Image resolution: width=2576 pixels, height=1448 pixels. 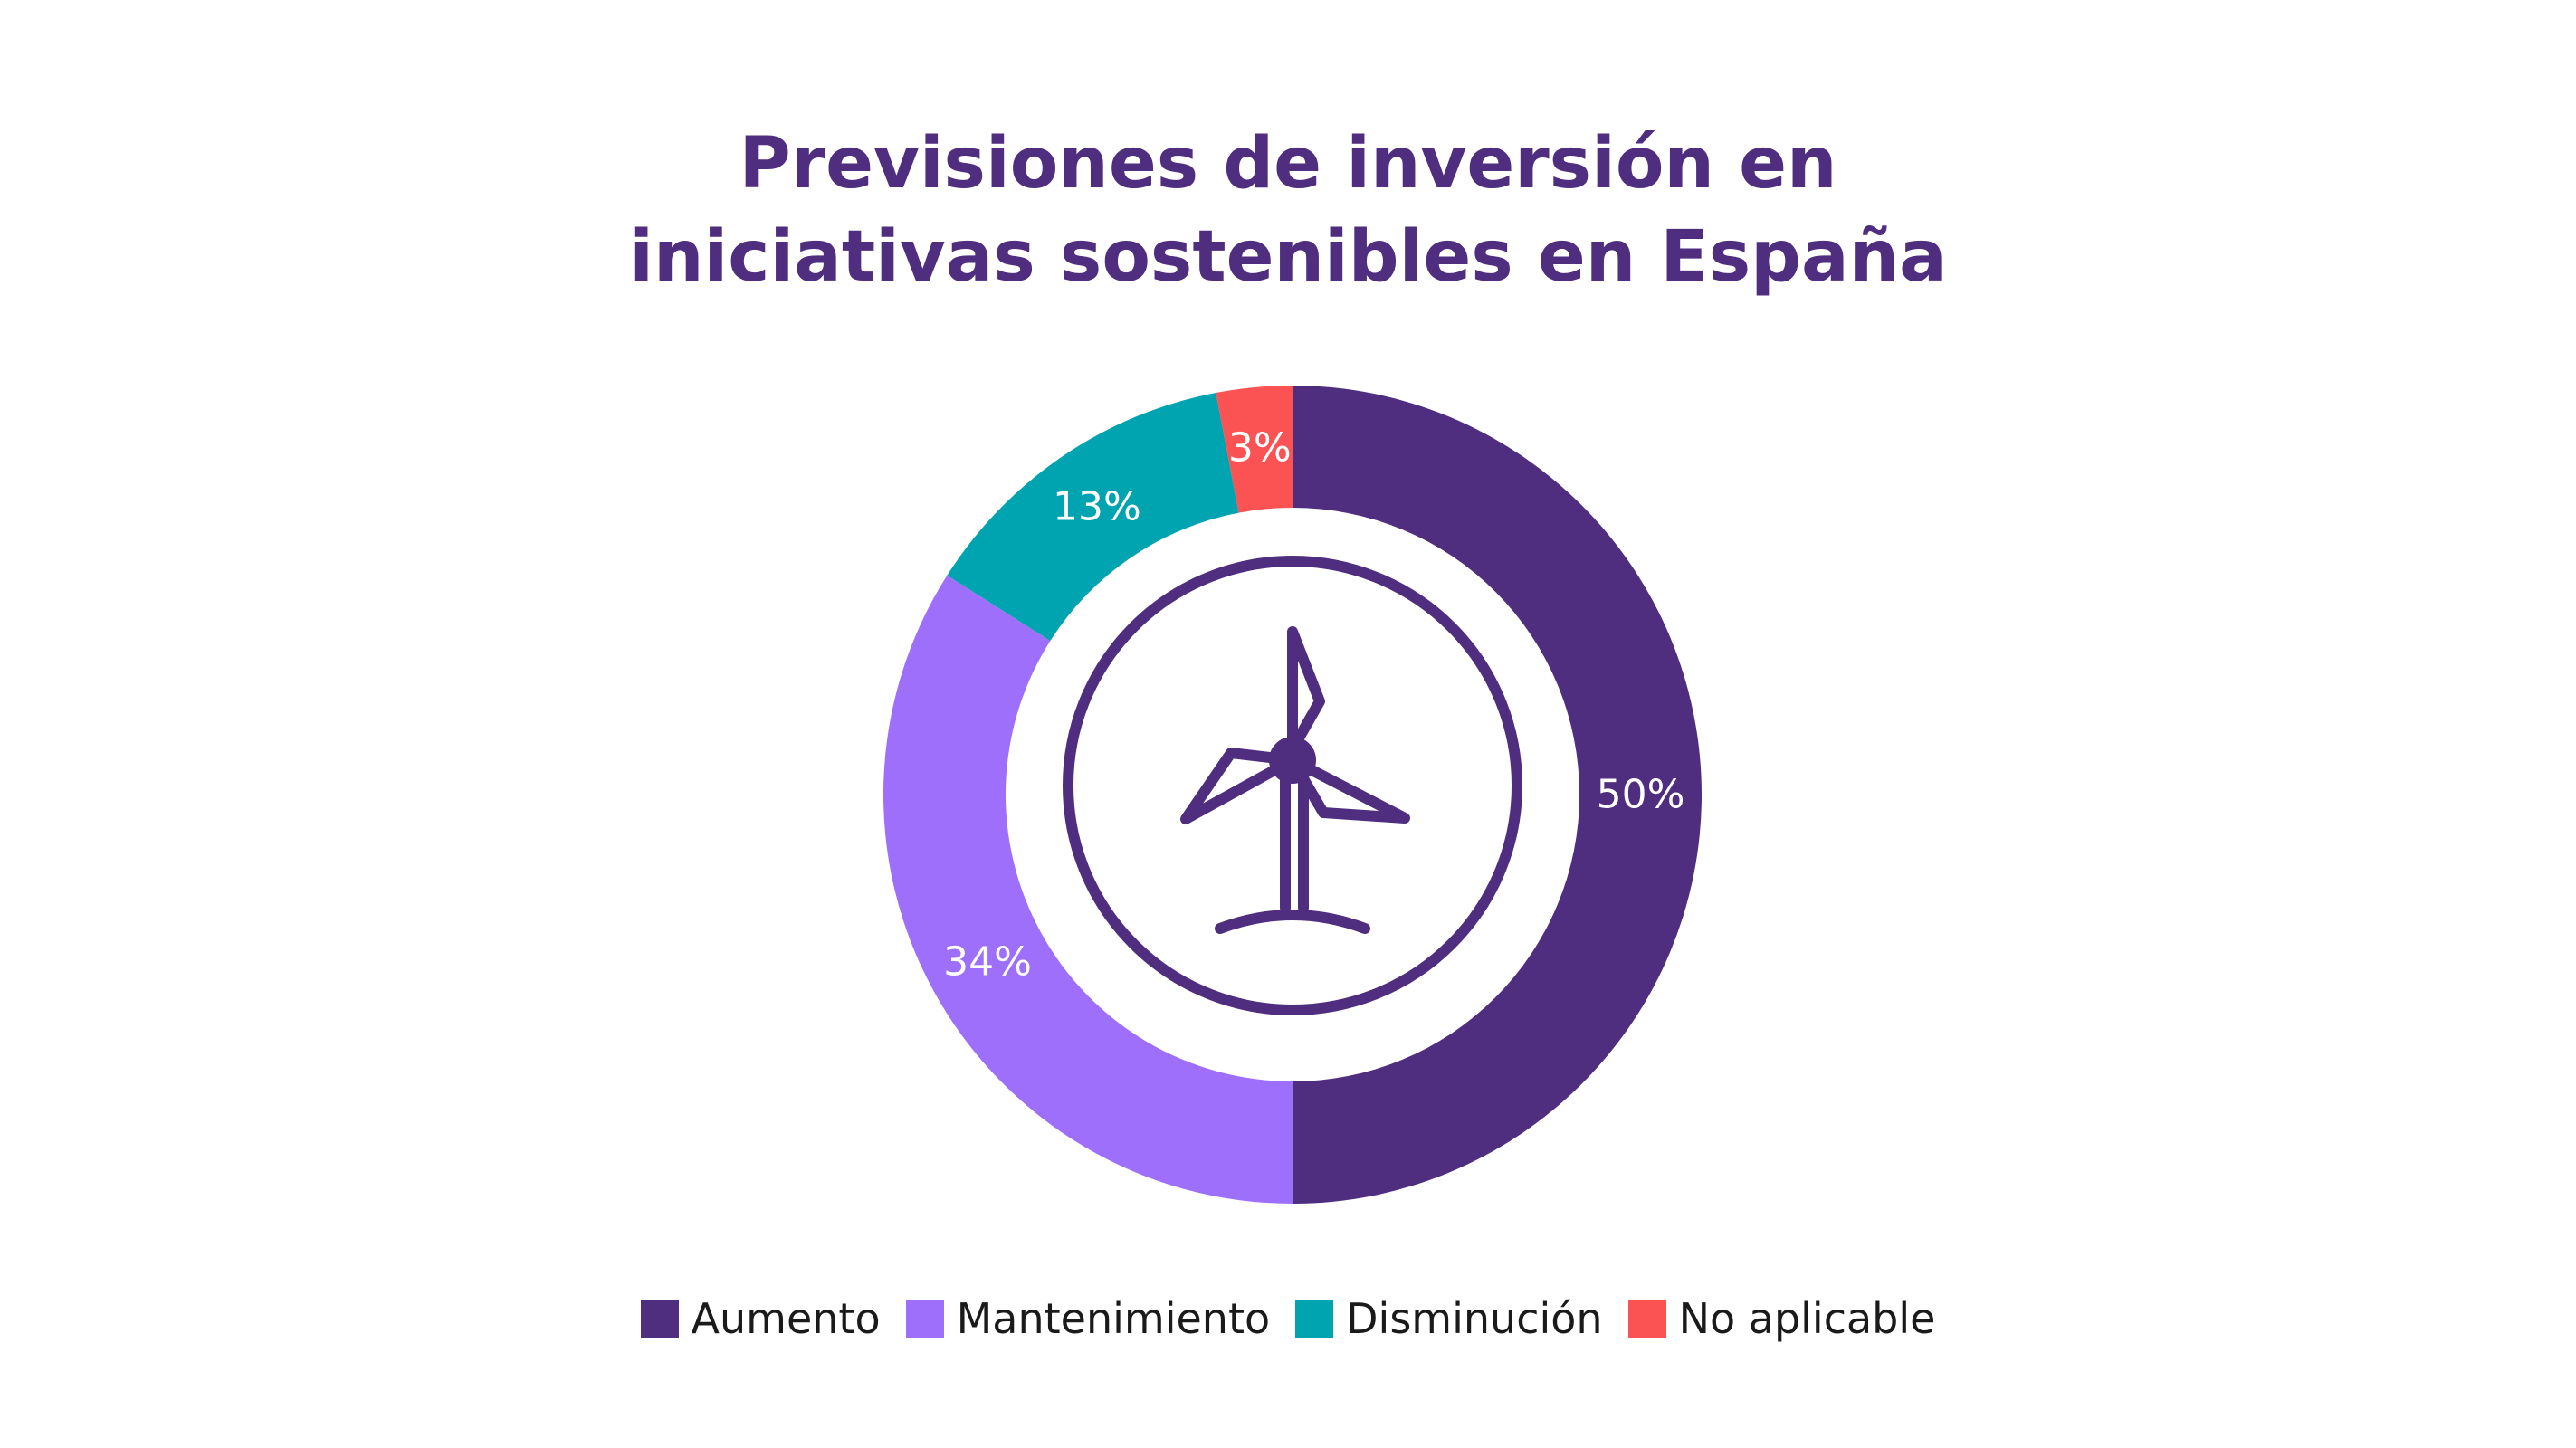 I want to click on legend-label: No aplicable, so click(x=1807, y=1319).